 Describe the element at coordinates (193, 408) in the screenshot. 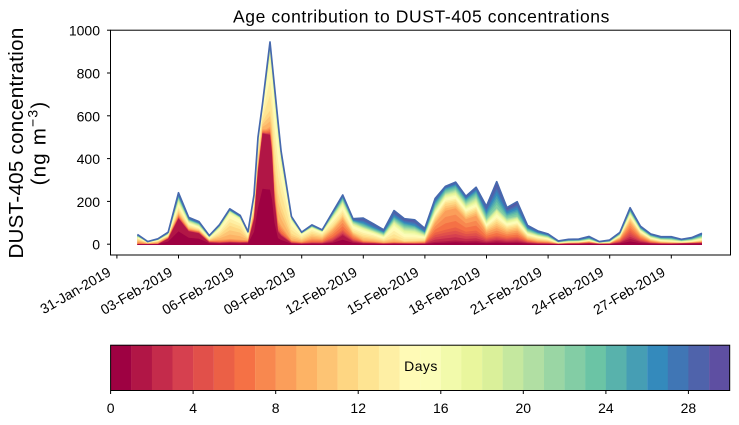

I see `svg-text: 4` at that location.